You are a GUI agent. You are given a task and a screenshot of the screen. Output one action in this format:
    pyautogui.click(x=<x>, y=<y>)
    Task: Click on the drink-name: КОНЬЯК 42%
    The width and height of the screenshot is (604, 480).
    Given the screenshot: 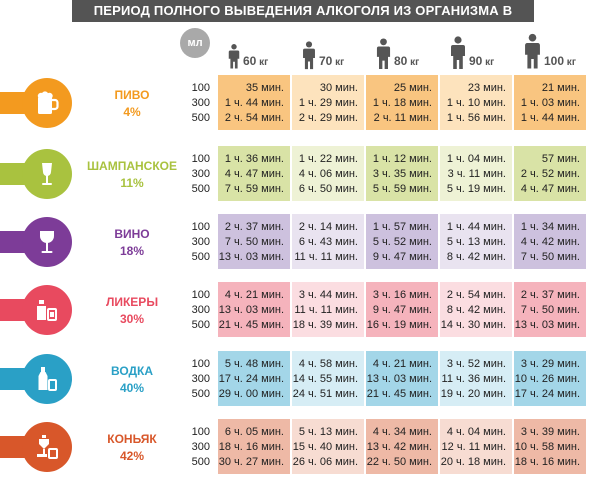 What is the action you would take?
    pyautogui.click(x=132, y=448)
    